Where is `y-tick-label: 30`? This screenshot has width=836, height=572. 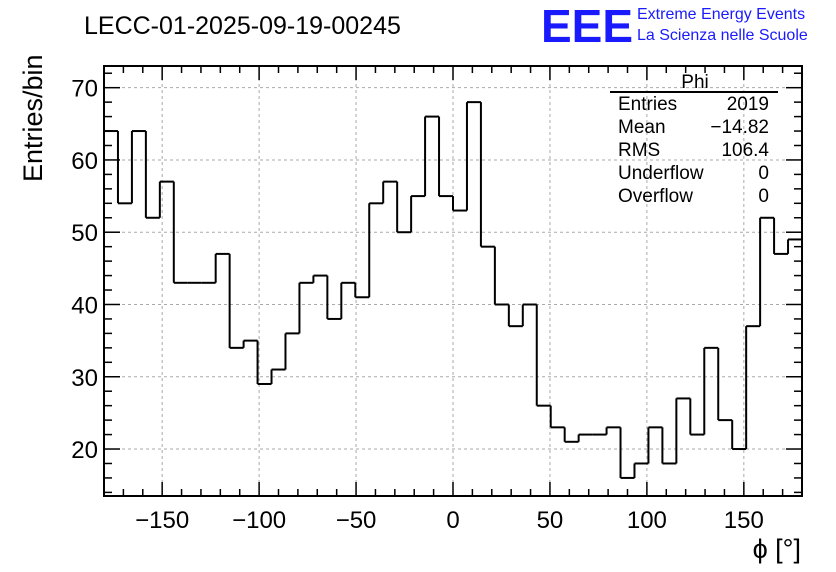
y-tick-label: 30 is located at coordinates (84, 378).